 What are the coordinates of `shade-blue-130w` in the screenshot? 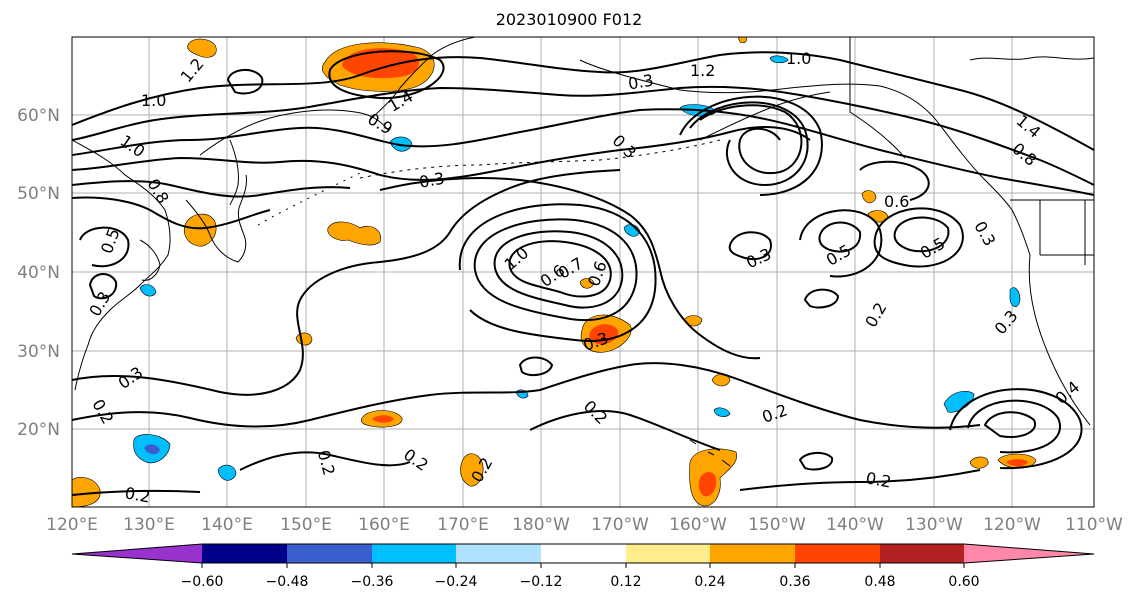 It's located at (959, 402).